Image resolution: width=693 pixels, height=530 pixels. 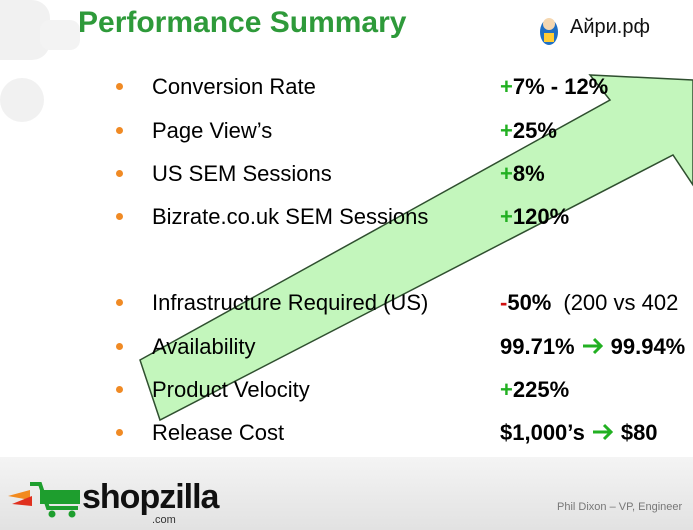 I want to click on value-target: $80, so click(x=639, y=432).